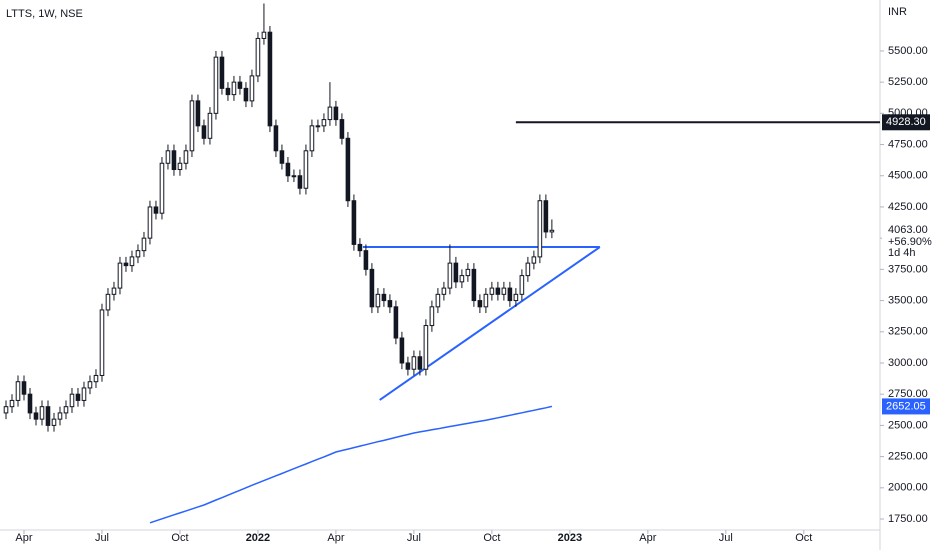 Image resolution: width=932 pixels, height=550 pixels. Describe the element at coordinates (902, 253) in the screenshot. I see `countdown: 1d 4h` at that location.